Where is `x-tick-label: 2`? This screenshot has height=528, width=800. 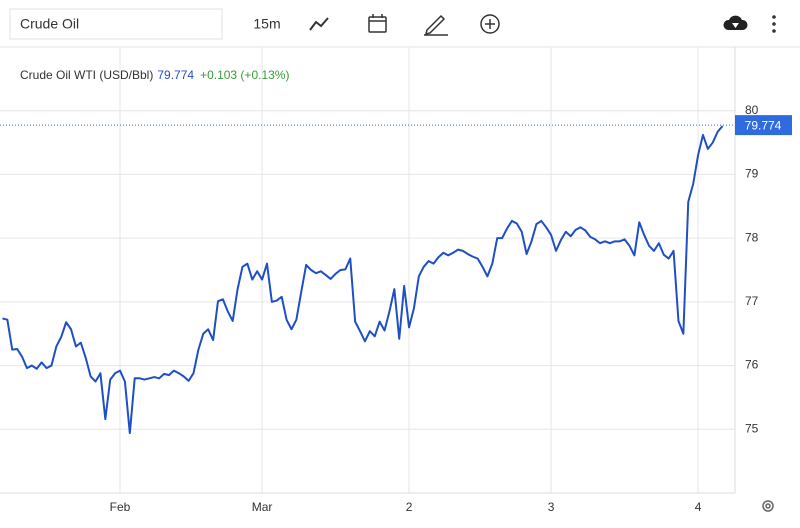 x-tick-label: 2 is located at coordinates (409, 507).